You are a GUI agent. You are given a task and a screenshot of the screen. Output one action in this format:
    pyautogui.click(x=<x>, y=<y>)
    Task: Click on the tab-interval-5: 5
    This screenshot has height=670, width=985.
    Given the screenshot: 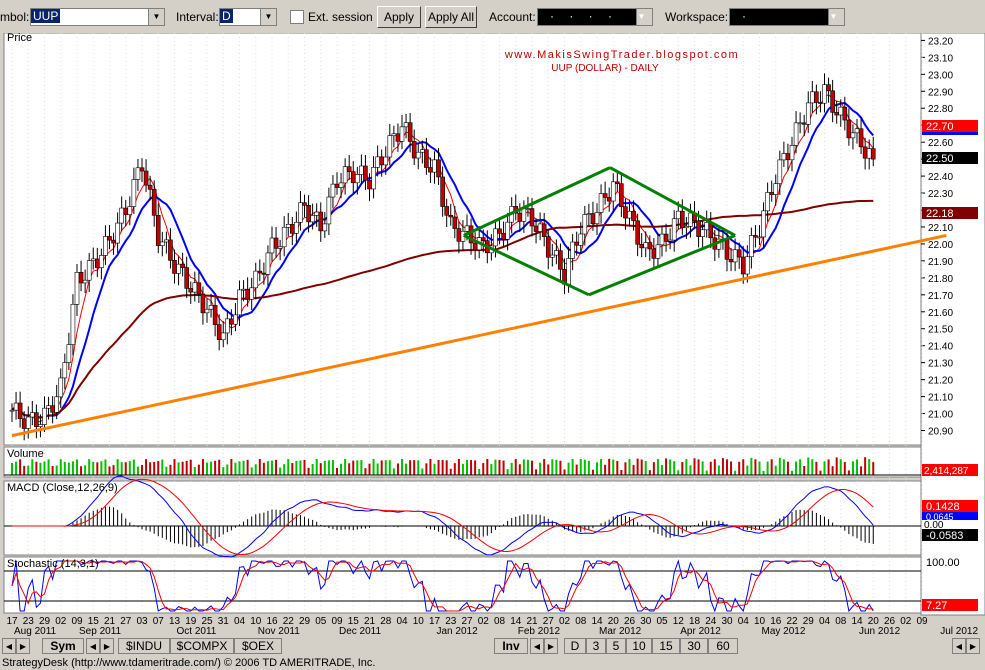 What is the action you would take?
    pyautogui.click(x=616, y=646)
    